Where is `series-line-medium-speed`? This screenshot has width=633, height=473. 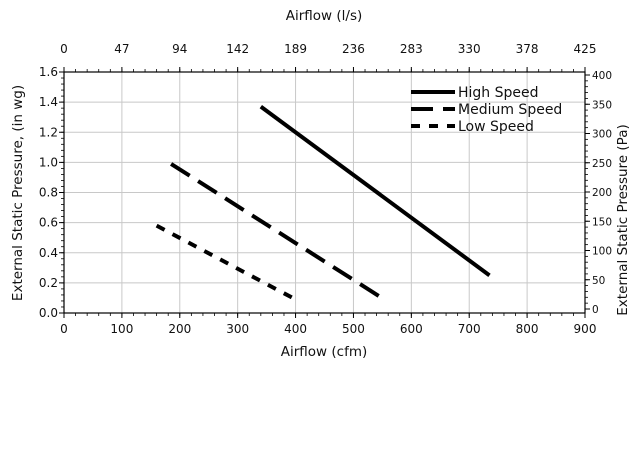
series-line-medium-speed is located at coordinates (275, 230).